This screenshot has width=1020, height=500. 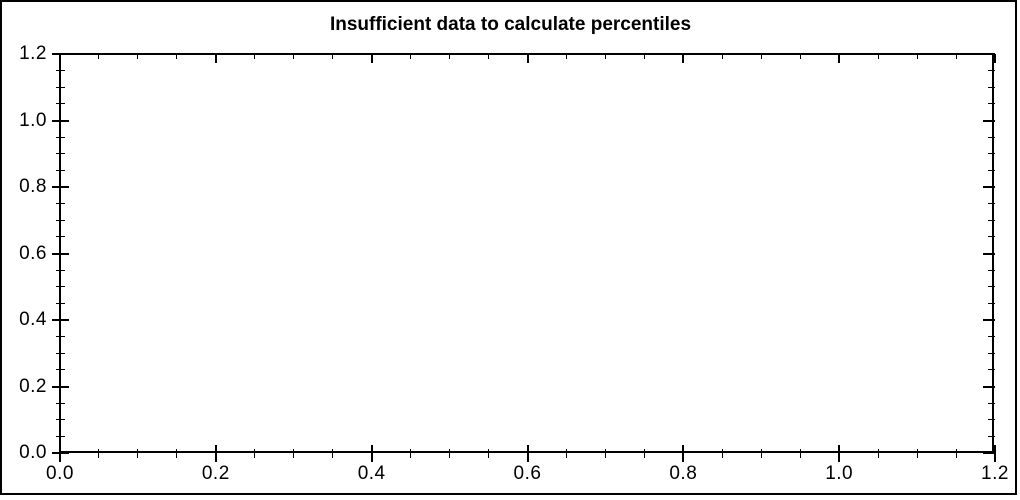 I want to click on y-axis-tick-label: 0.8, so click(x=33, y=186).